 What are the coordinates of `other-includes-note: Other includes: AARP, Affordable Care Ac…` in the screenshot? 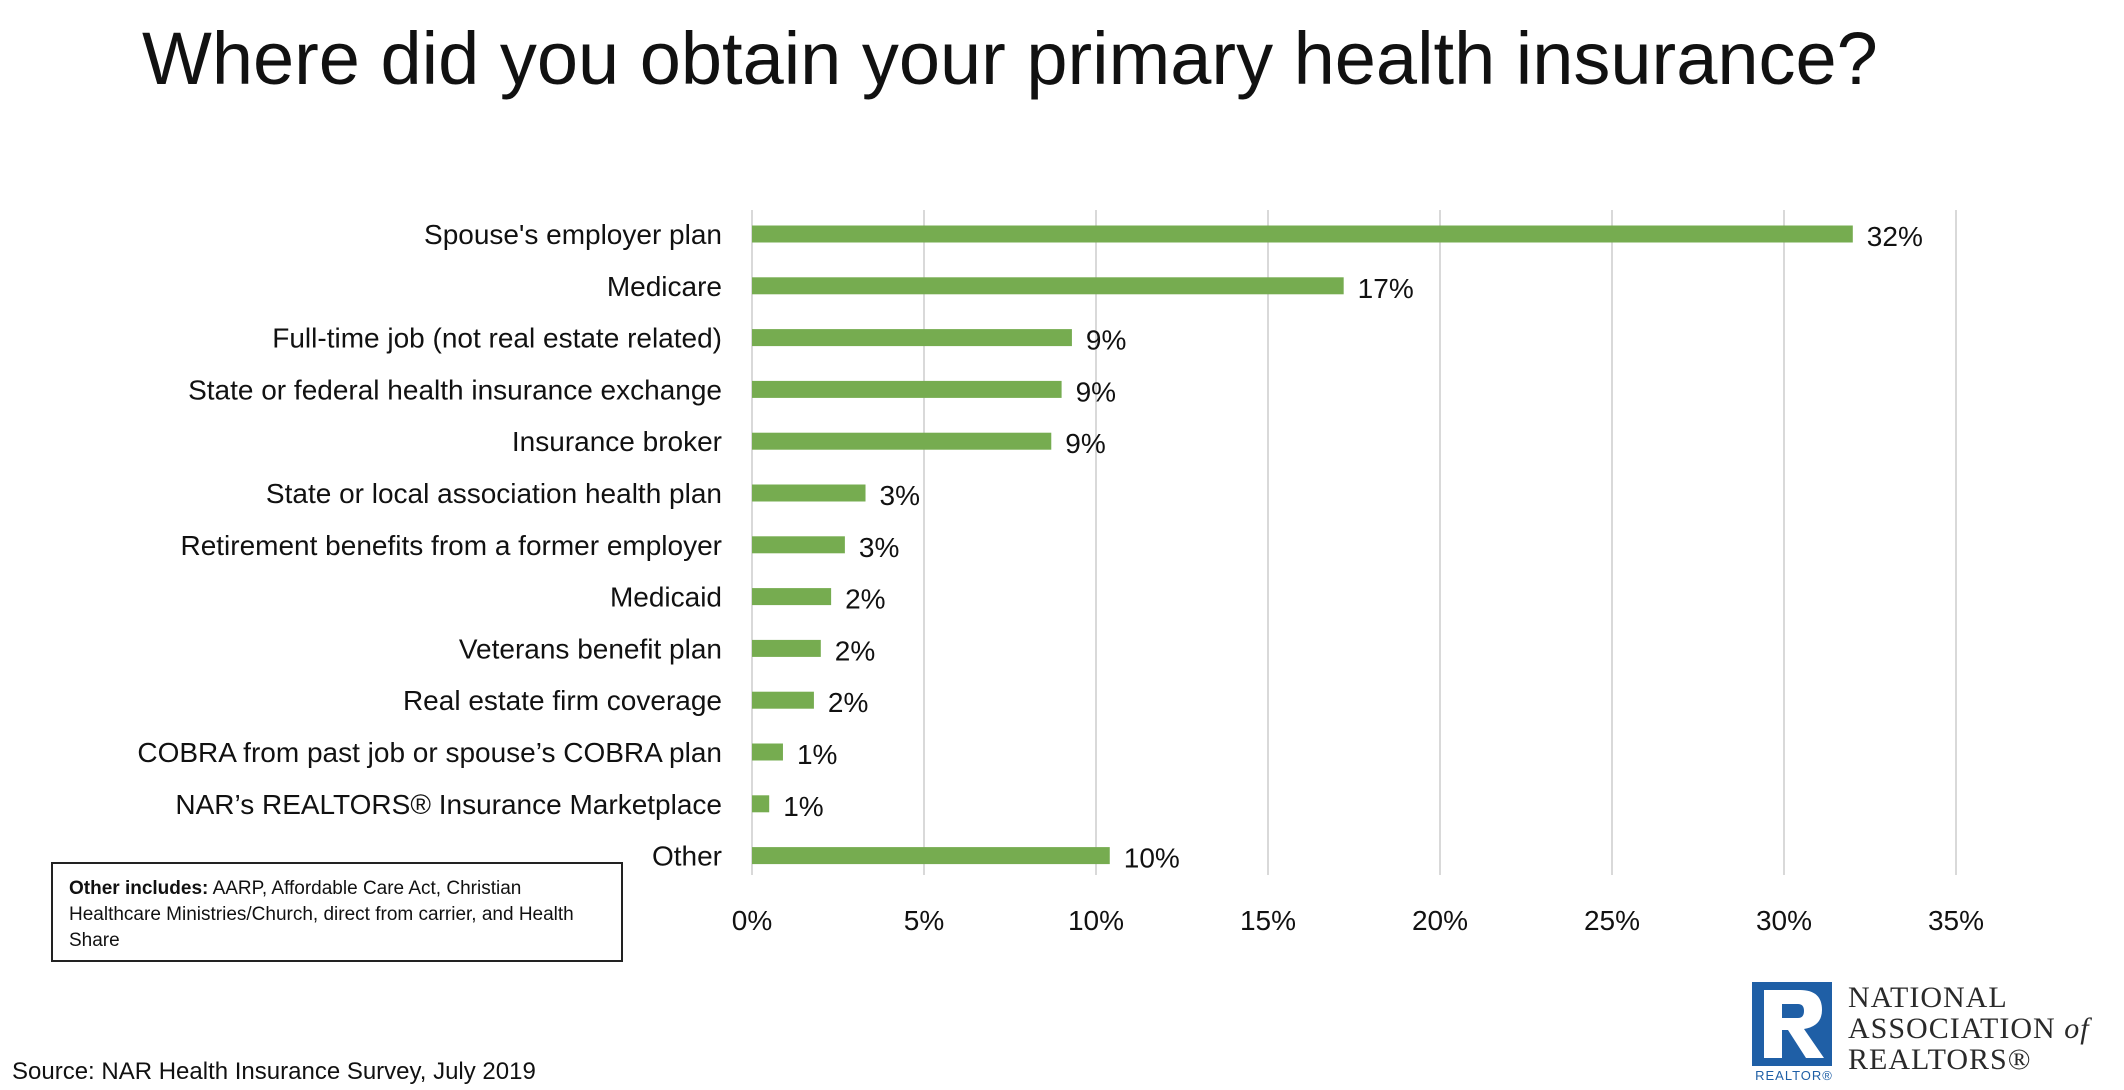 It's located at (337, 912).